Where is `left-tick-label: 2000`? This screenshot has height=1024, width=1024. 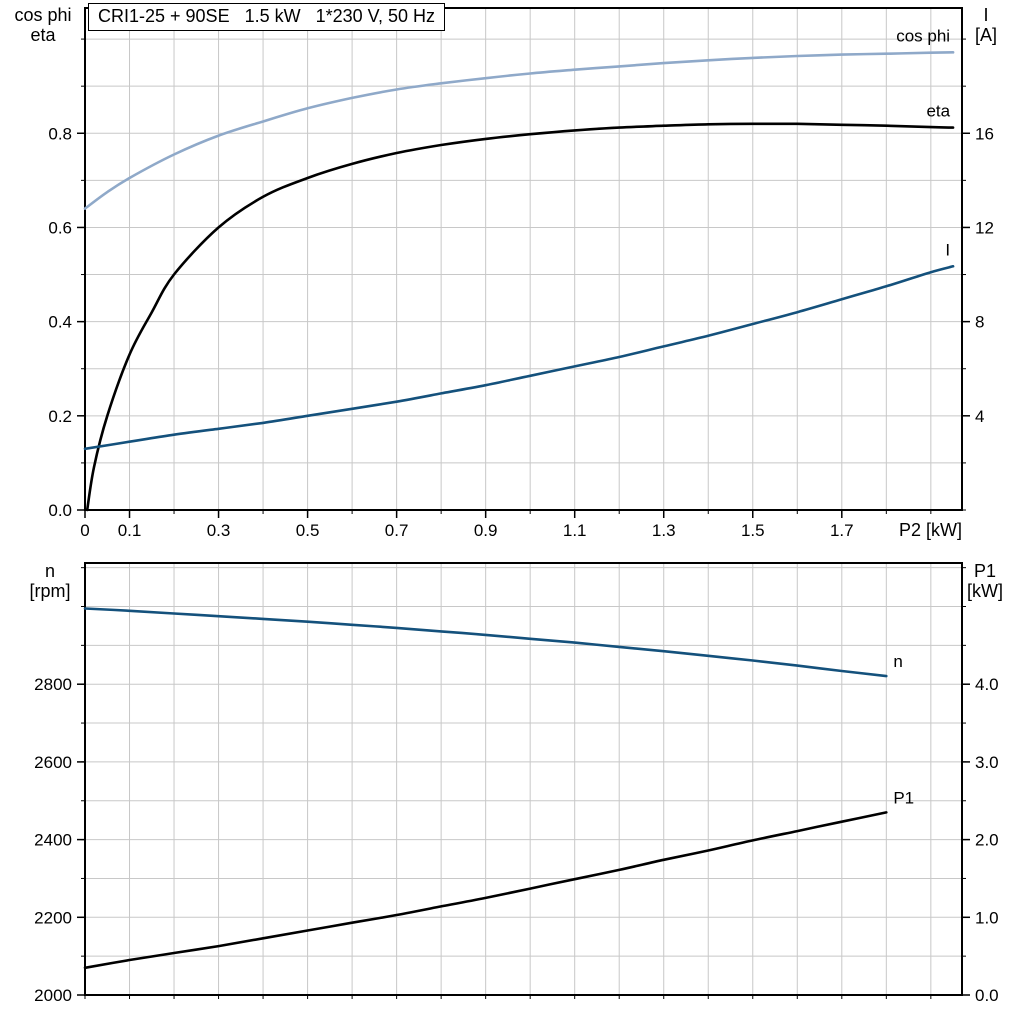 left-tick-label: 2000 is located at coordinates (53, 995).